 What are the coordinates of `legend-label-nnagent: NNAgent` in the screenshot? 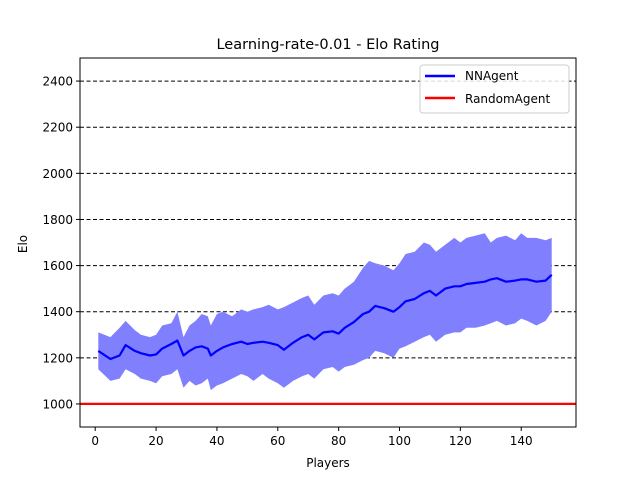 It's located at (492, 76).